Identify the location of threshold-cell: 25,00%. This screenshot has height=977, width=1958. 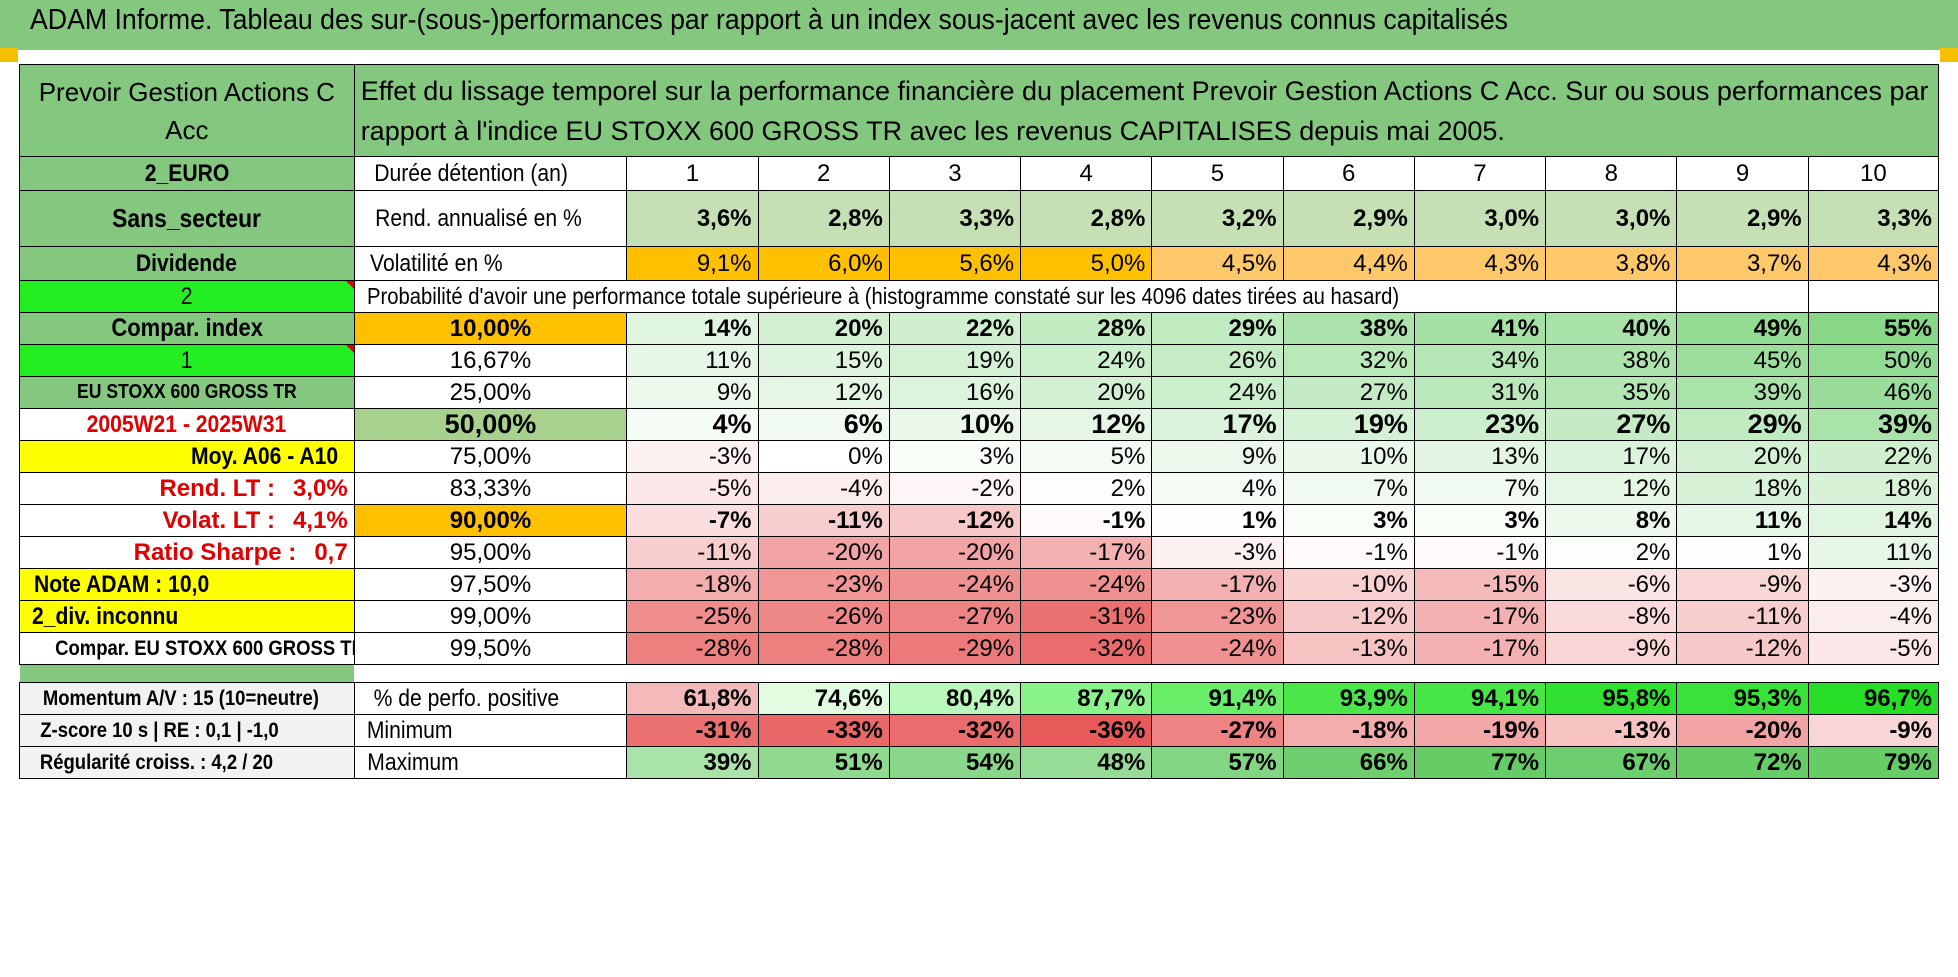
(490, 392).